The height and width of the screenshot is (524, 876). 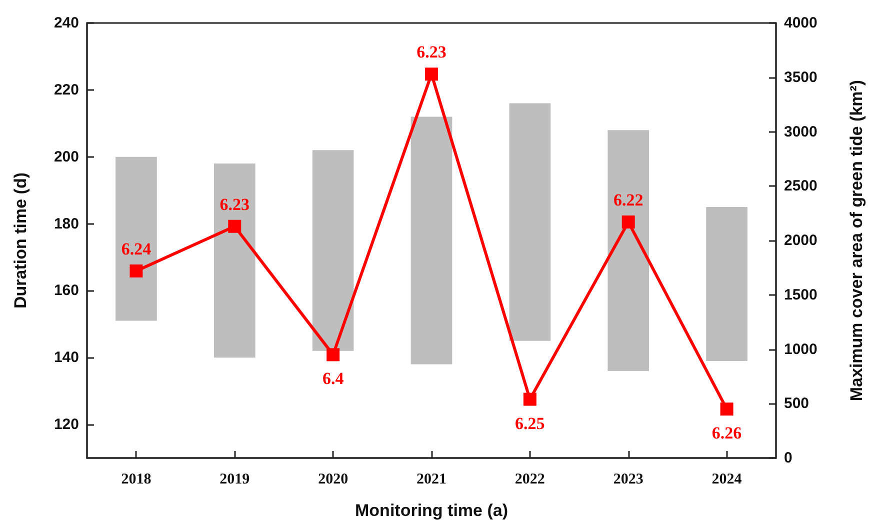 What do you see at coordinates (801, 186) in the screenshot?
I see `y2-tick-label: 2500` at bounding box center [801, 186].